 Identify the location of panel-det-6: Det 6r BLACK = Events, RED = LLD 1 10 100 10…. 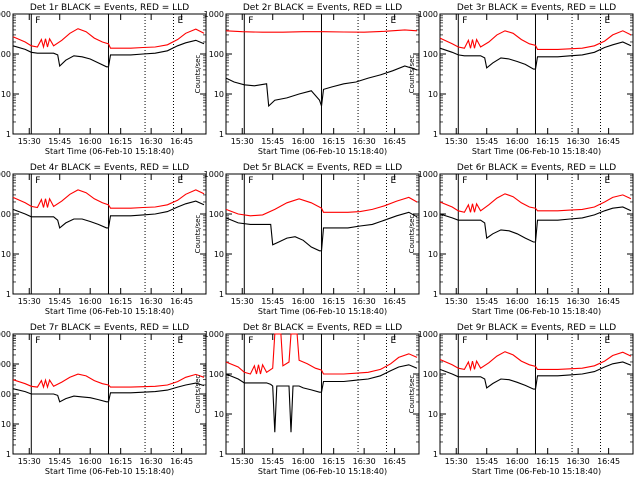
(521, 239).